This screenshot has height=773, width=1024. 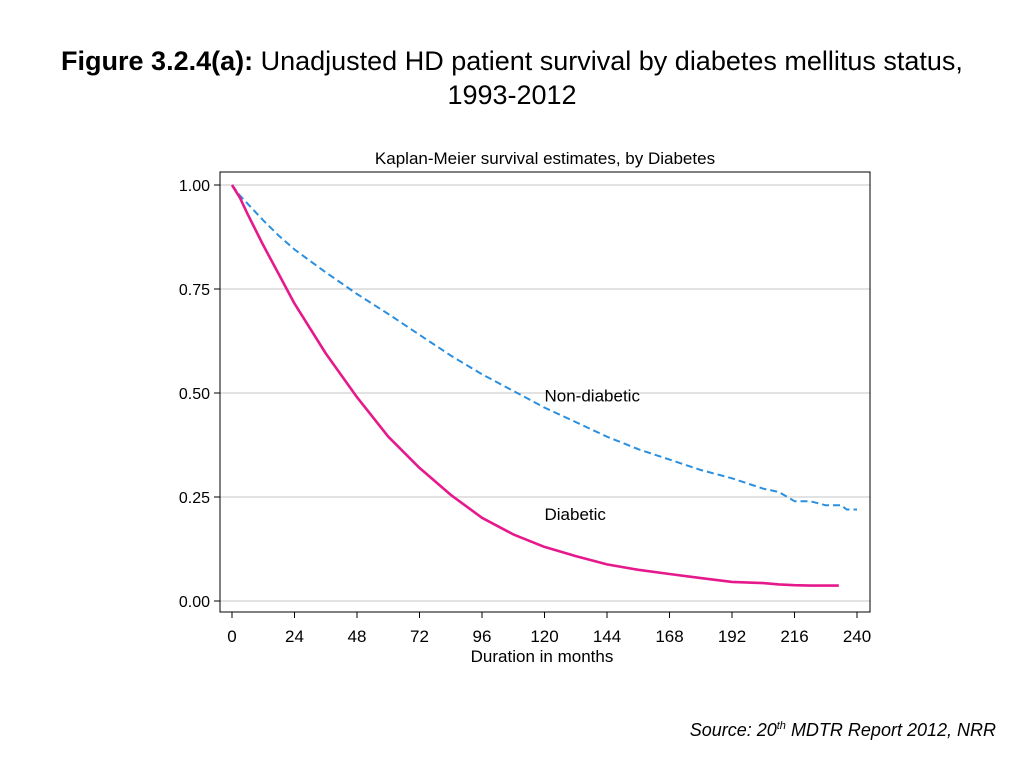 I want to click on x-tick-label: 96, so click(x=482, y=636).